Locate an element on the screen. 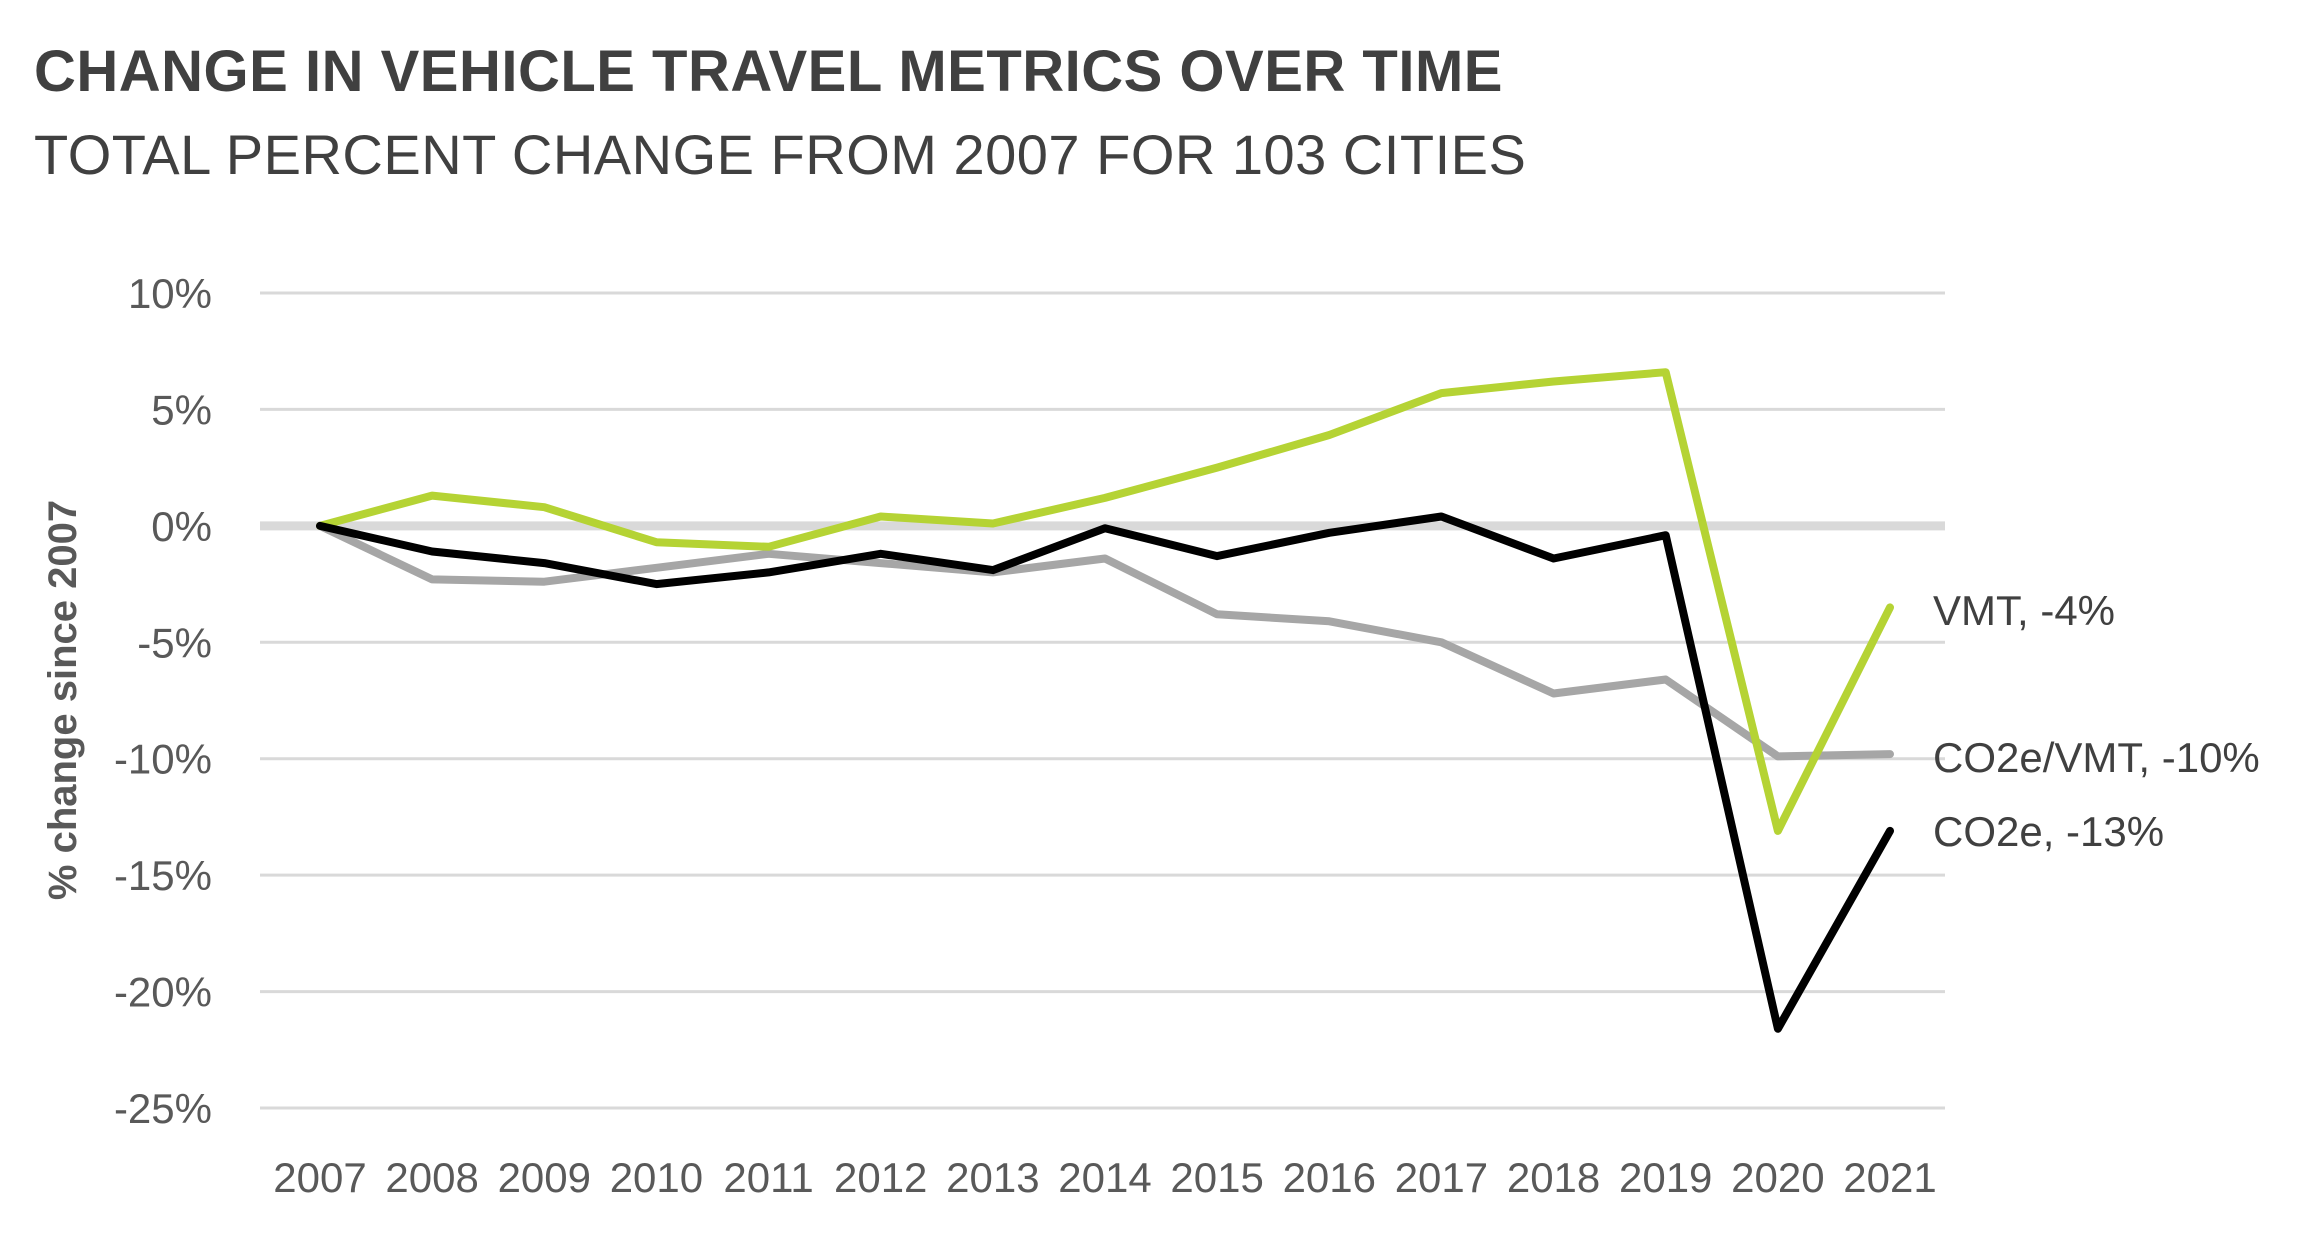 Image resolution: width=2311 pixels, height=1238 pixels. y-tick-label: -5% is located at coordinates (174, 642).